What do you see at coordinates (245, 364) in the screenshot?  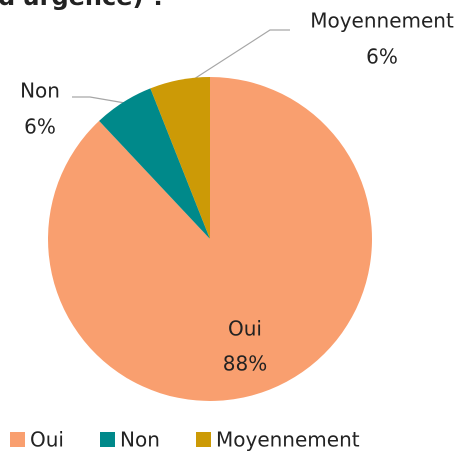 I see `slice-value-label: 88%` at bounding box center [245, 364].